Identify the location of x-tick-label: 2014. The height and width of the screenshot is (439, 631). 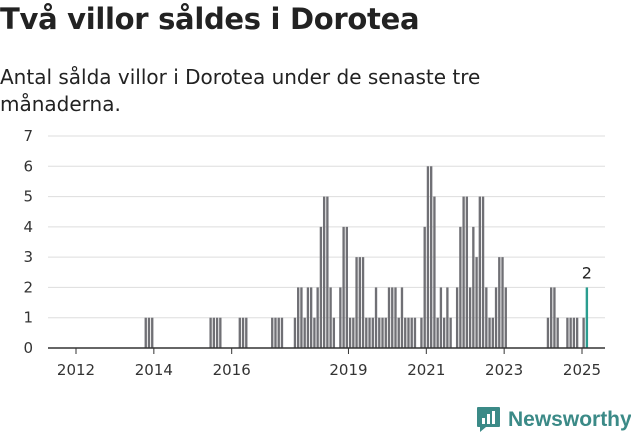
(154, 370).